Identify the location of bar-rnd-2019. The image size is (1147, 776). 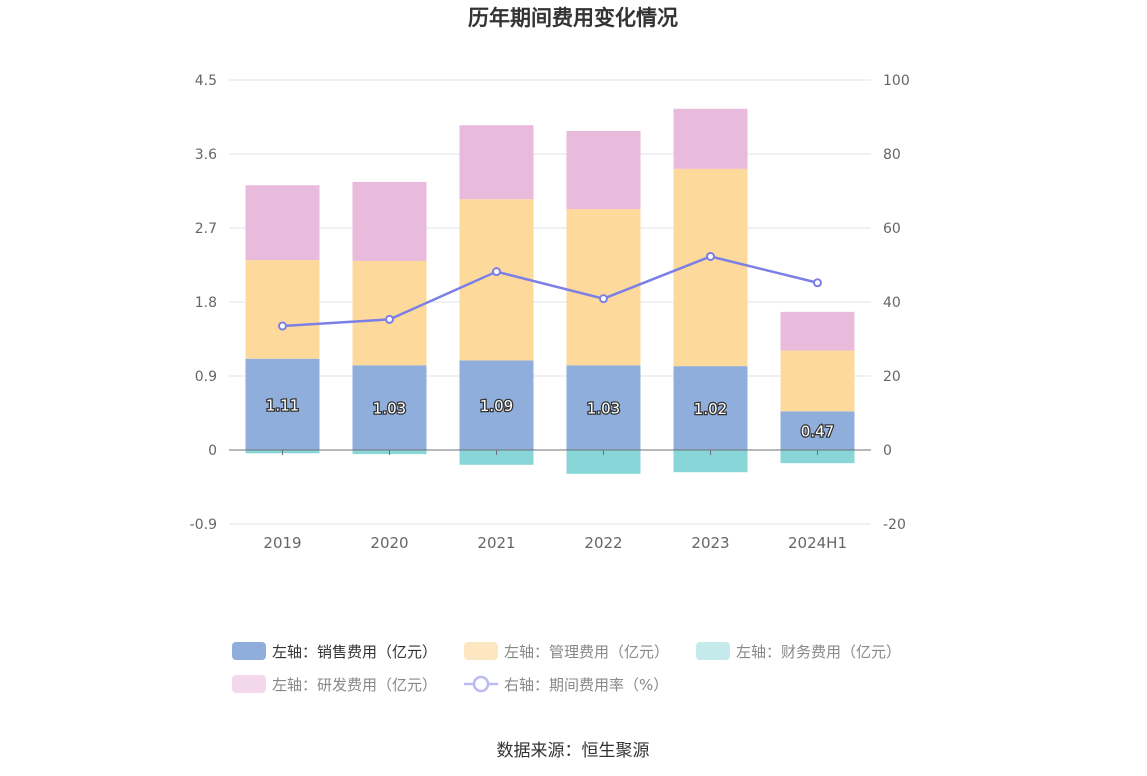
(282, 223).